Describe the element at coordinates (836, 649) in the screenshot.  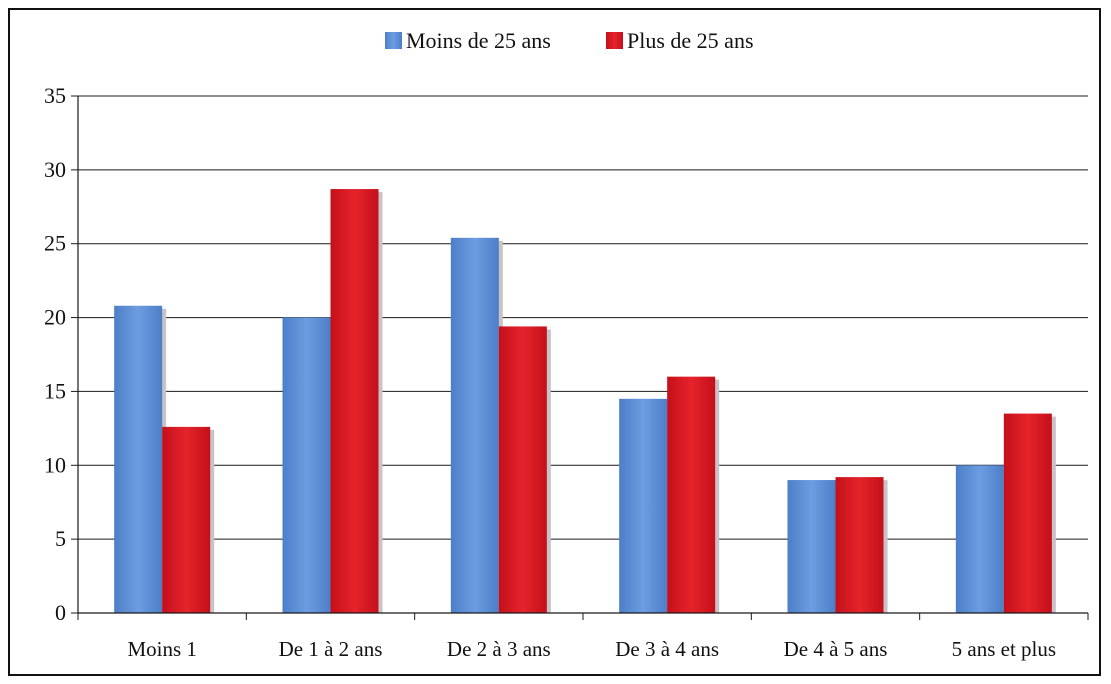
I see `x-category-label: De 4 à 5 ans` at that location.